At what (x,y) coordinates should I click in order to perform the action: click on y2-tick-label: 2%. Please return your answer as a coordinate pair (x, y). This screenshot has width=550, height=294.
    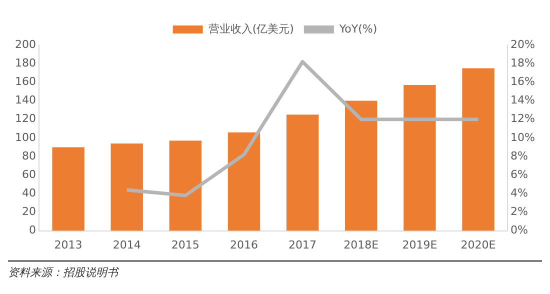
    Looking at the image, I should click on (519, 211).